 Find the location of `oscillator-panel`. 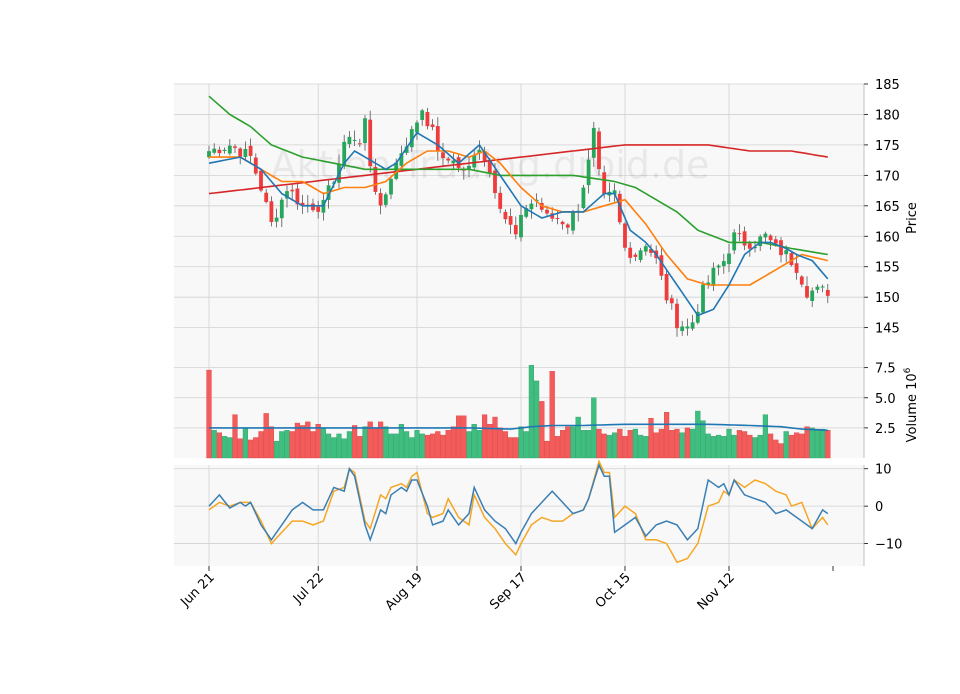

oscillator-panel is located at coordinates (518, 511).